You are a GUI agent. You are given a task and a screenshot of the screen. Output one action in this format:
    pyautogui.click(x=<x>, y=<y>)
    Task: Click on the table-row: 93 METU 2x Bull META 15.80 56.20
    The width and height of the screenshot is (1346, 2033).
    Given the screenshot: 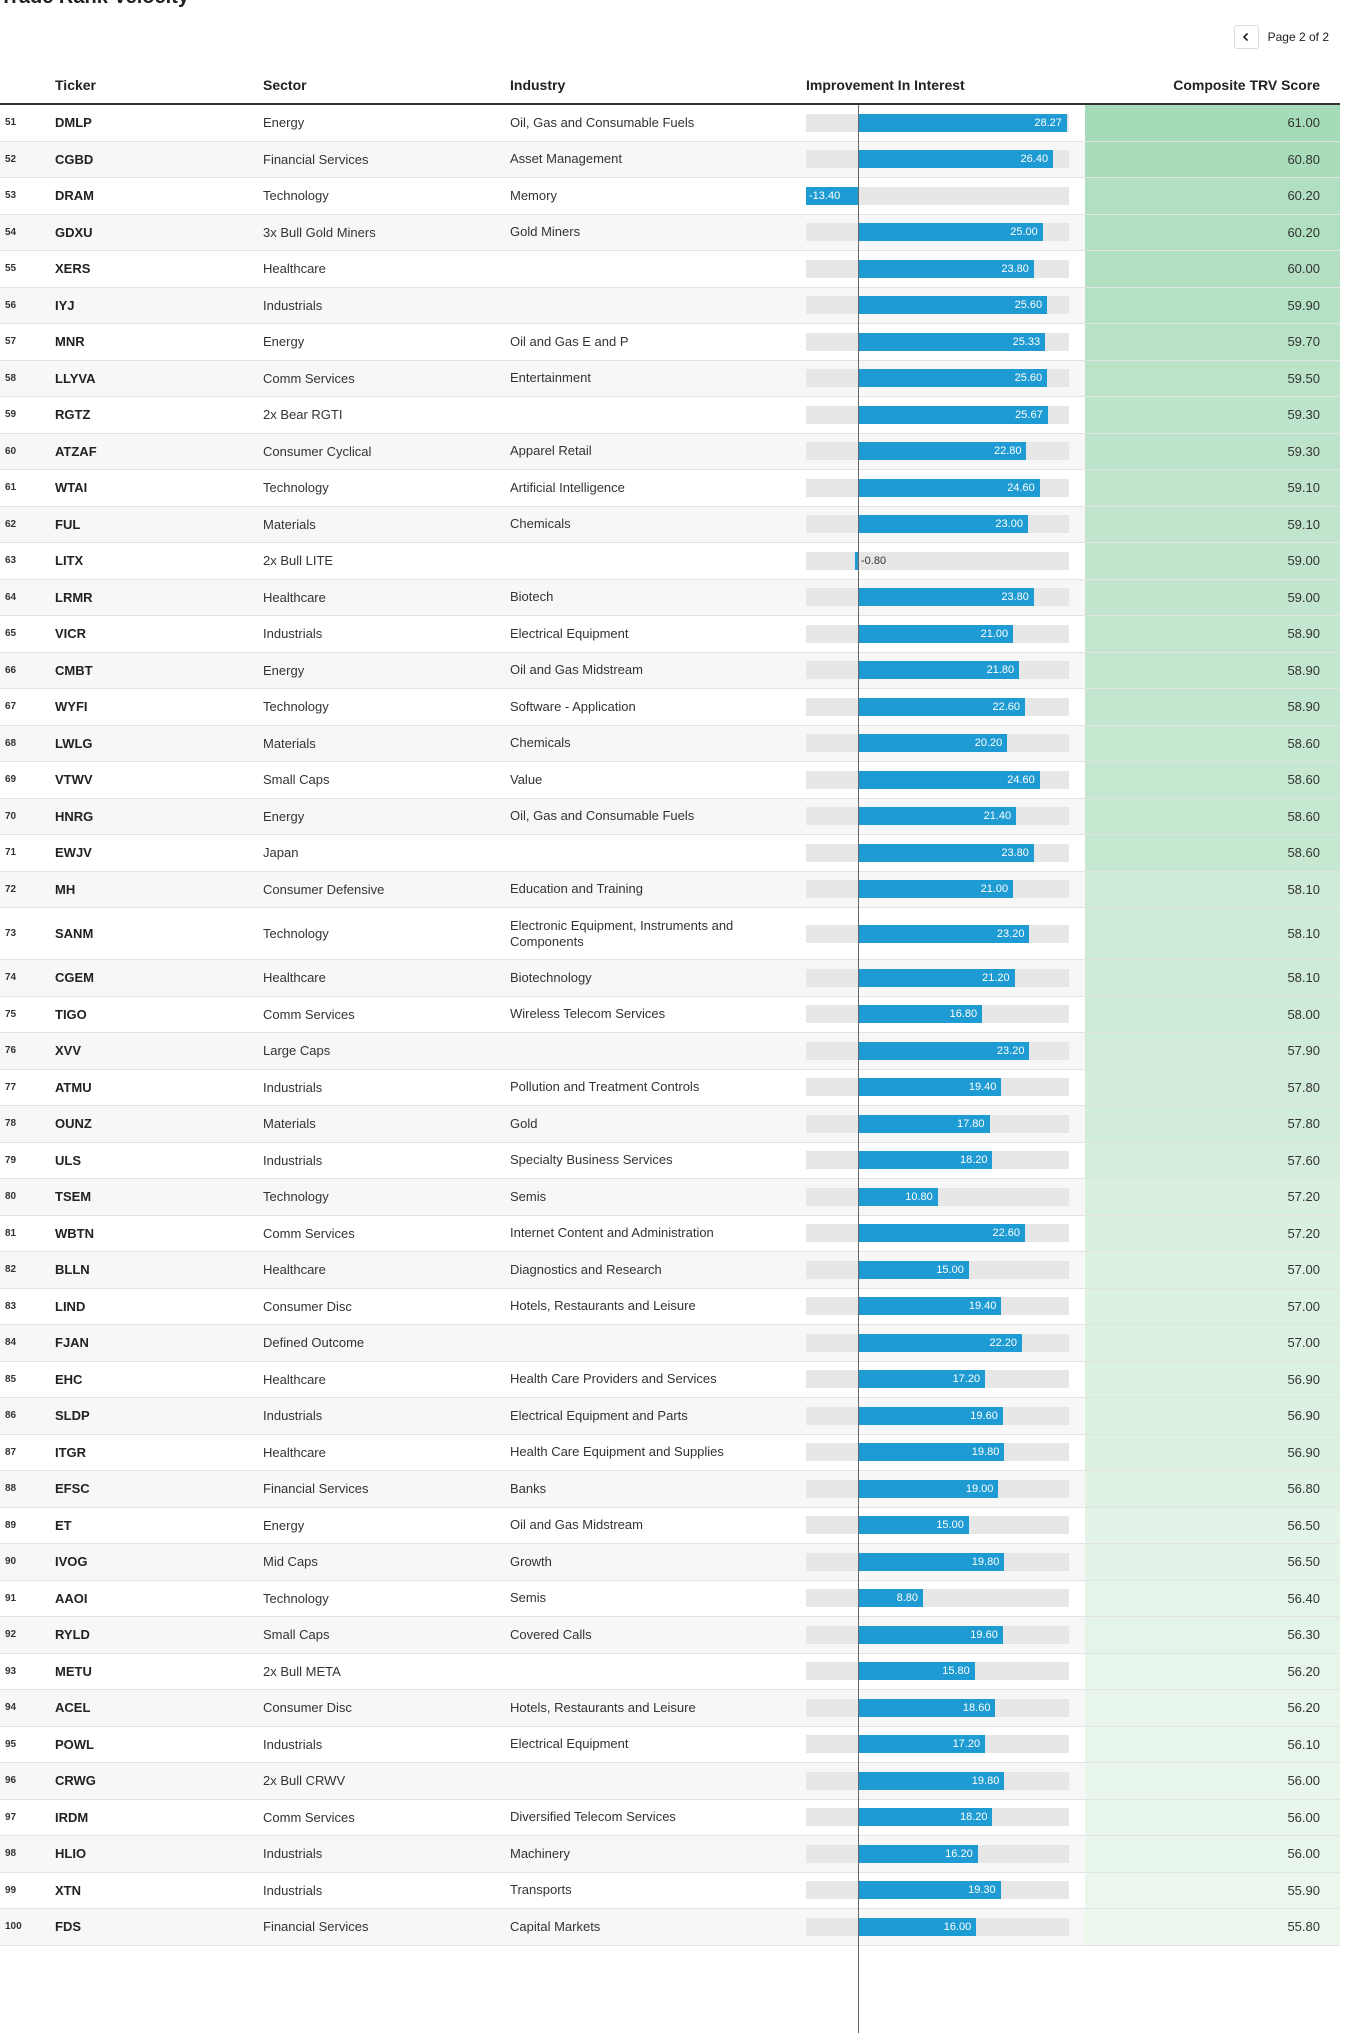 What is the action you would take?
    pyautogui.click(x=670, y=1671)
    